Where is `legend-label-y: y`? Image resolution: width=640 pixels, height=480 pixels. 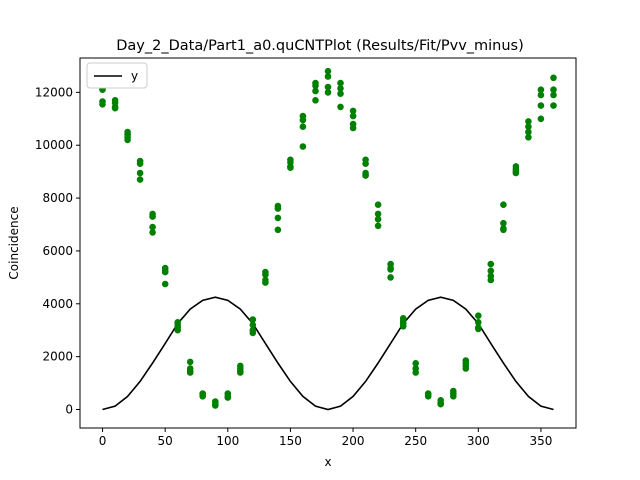 legend-label-y: y is located at coordinates (134, 76).